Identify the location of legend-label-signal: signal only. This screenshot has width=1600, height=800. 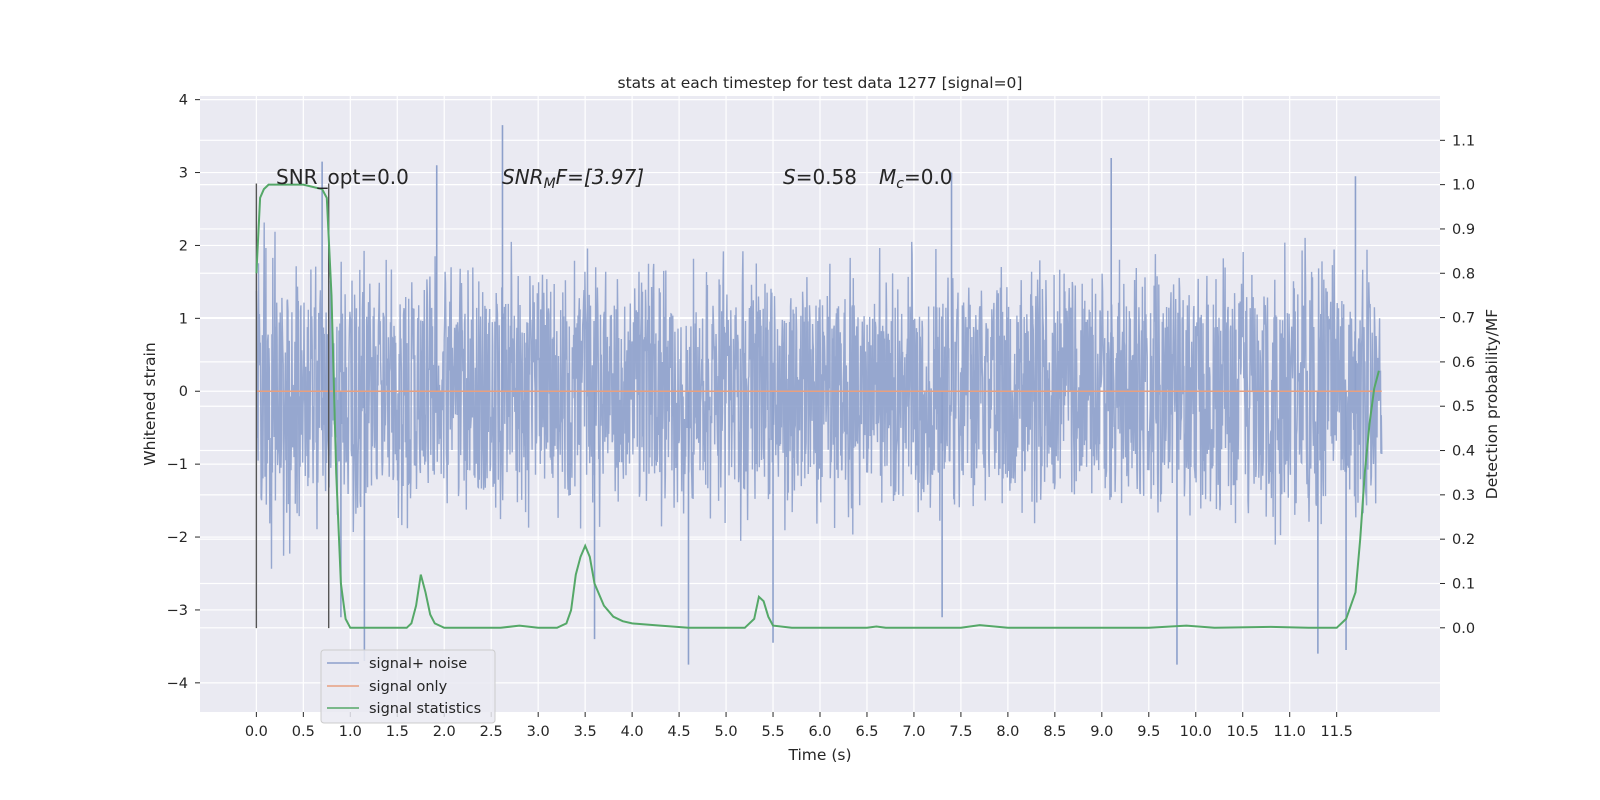
(408, 687).